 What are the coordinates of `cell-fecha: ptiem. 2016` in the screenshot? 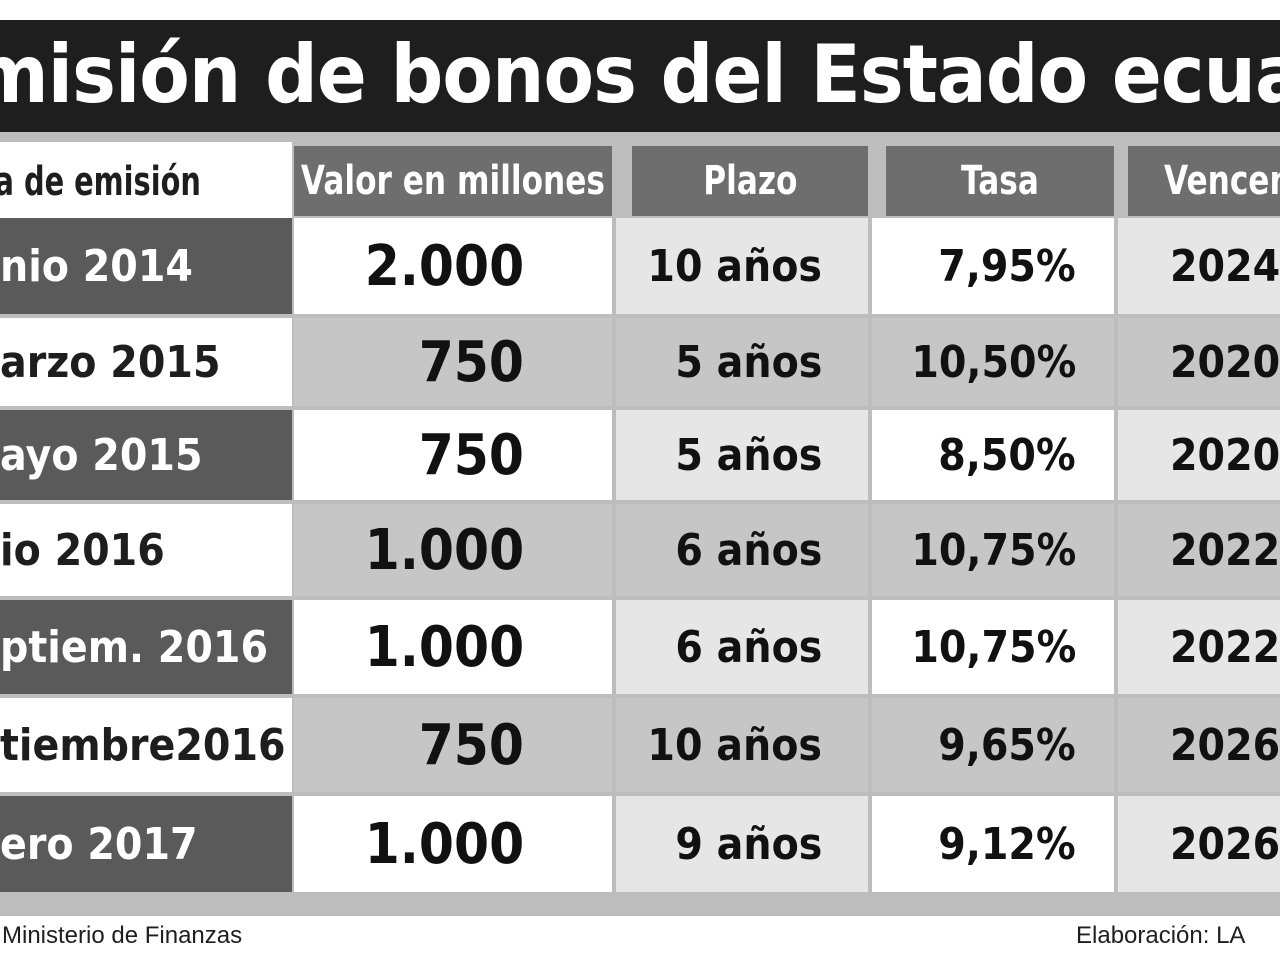 It's located at (146, 647).